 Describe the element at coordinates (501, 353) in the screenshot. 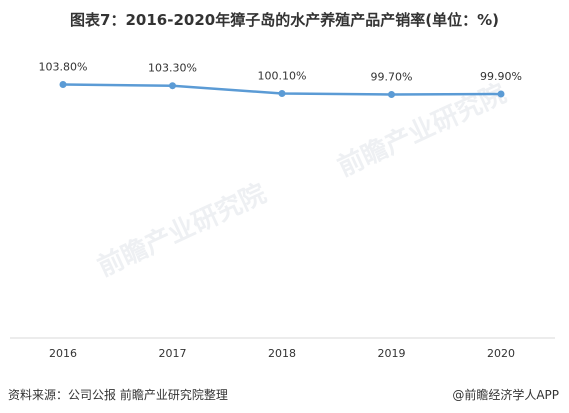

I see `x-tick-label: 2020` at that location.